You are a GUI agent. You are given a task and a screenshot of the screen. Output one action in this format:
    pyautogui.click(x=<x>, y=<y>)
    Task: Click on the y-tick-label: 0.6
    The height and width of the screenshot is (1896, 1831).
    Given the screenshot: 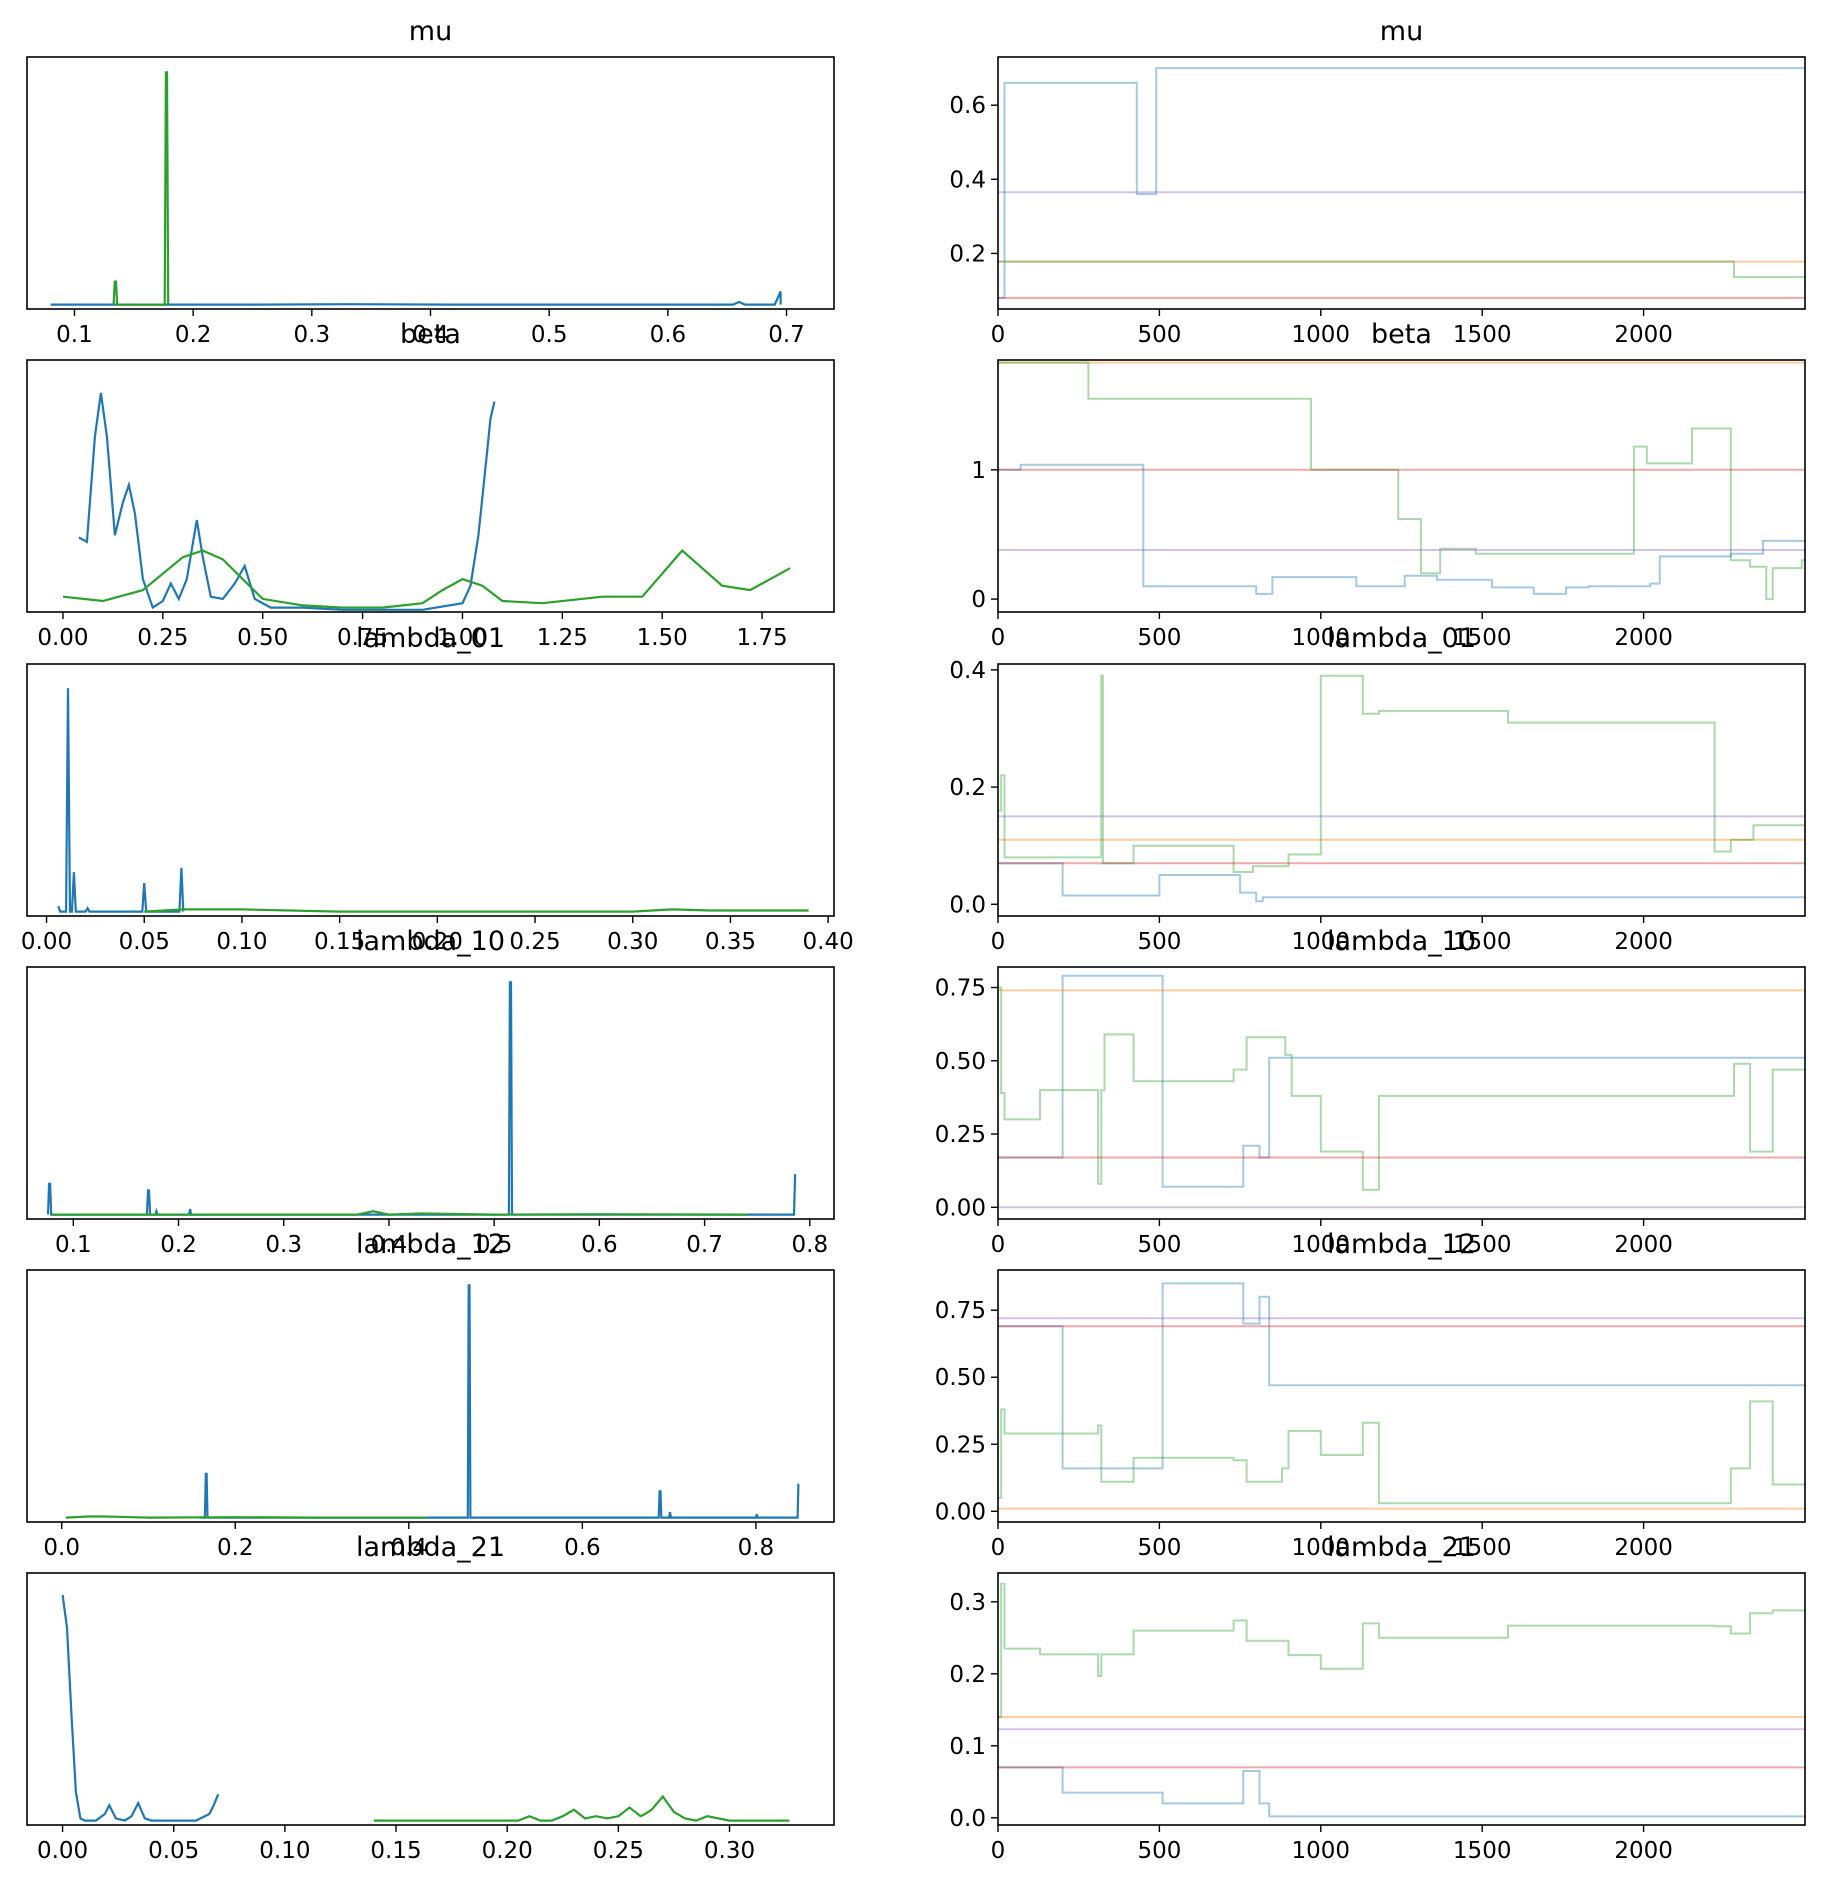 What is the action you would take?
    pyautogui.click(x=967, y=106)
    